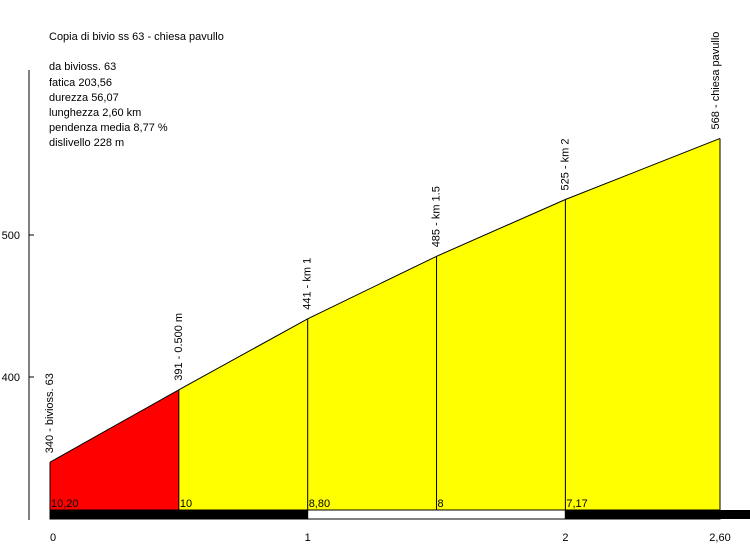 Image resolution: width=750 pixels, height=550 pixels. Describe the element at coordinates (735, 514) in the screenshot. I see `km-bar-tail` at that location.